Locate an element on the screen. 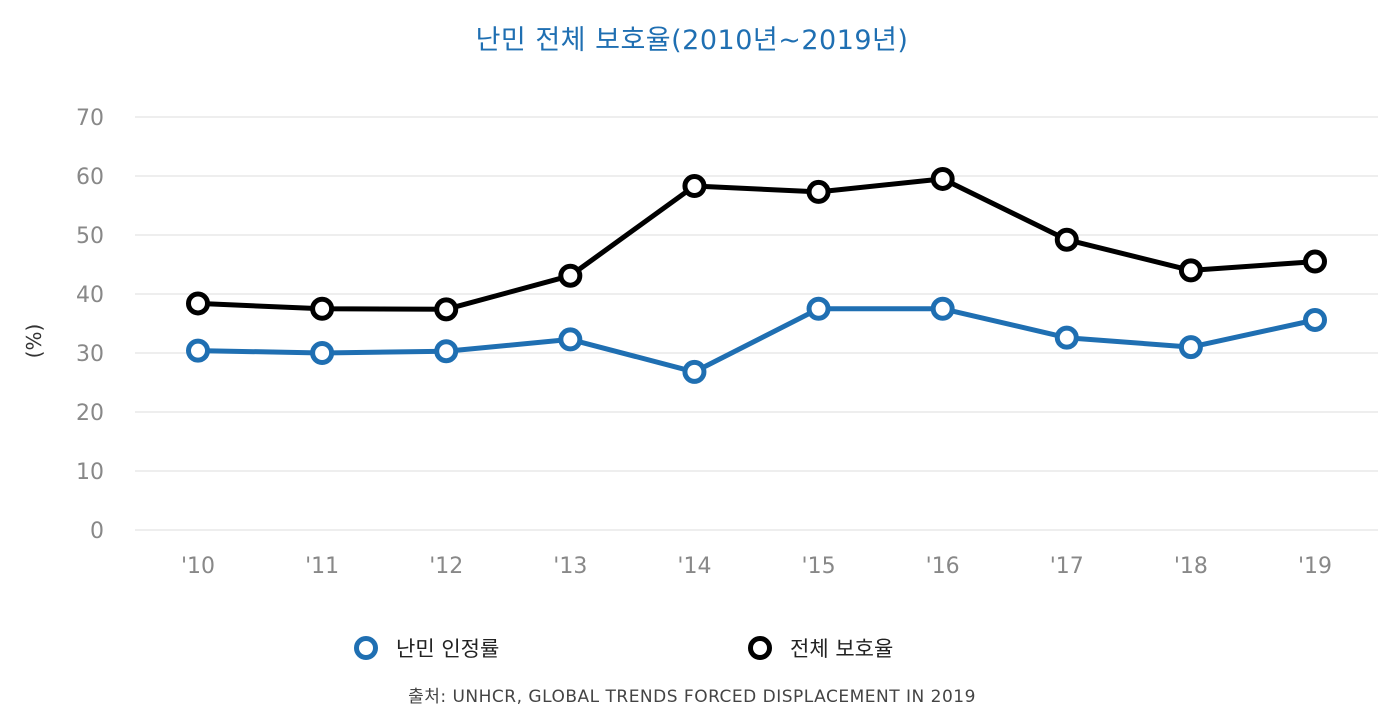 Image resolution: width=1384 pixels, height=720 pixels. legend-marker-recognition-rate is located at coordinates (366, 648).